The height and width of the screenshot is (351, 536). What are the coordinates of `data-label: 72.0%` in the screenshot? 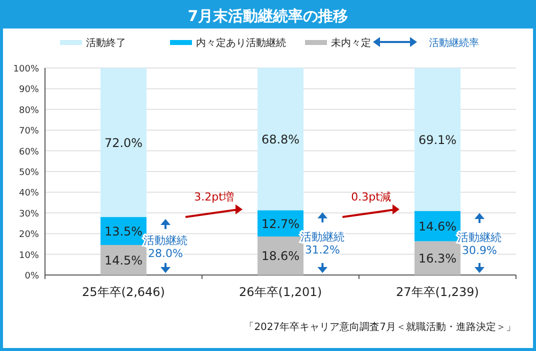 It's located at (123, 143).